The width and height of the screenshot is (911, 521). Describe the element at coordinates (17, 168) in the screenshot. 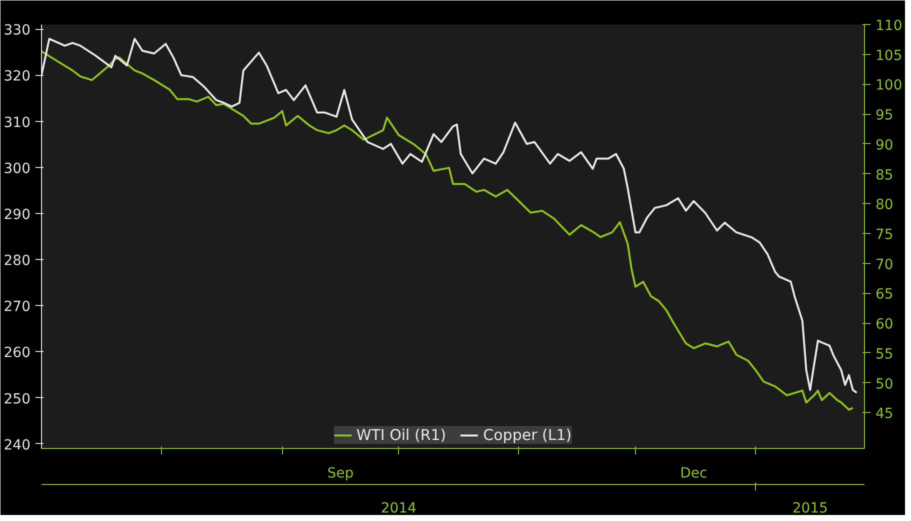

I see `y-tick-label: 300` at that location.